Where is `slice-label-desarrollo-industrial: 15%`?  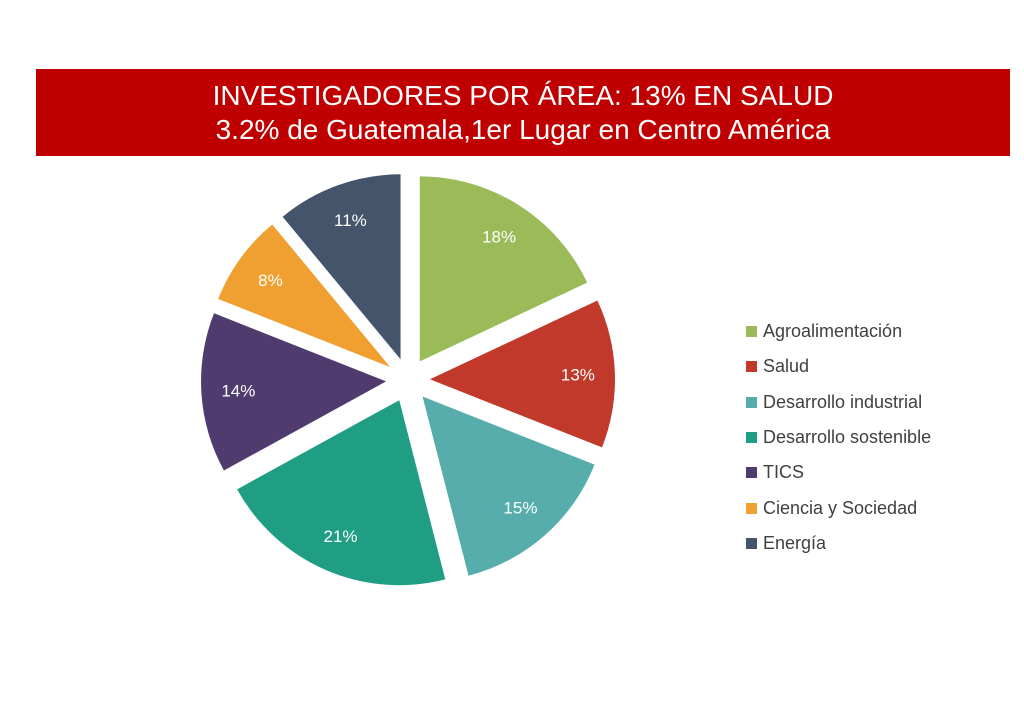 slice-label-desarrollo-industrial: 15% is located at coordinates (520, 508).